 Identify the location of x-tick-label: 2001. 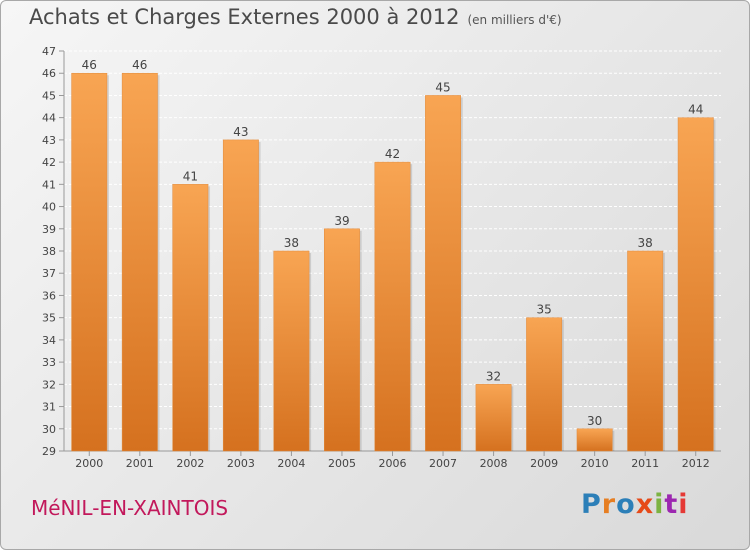
(140, 463).